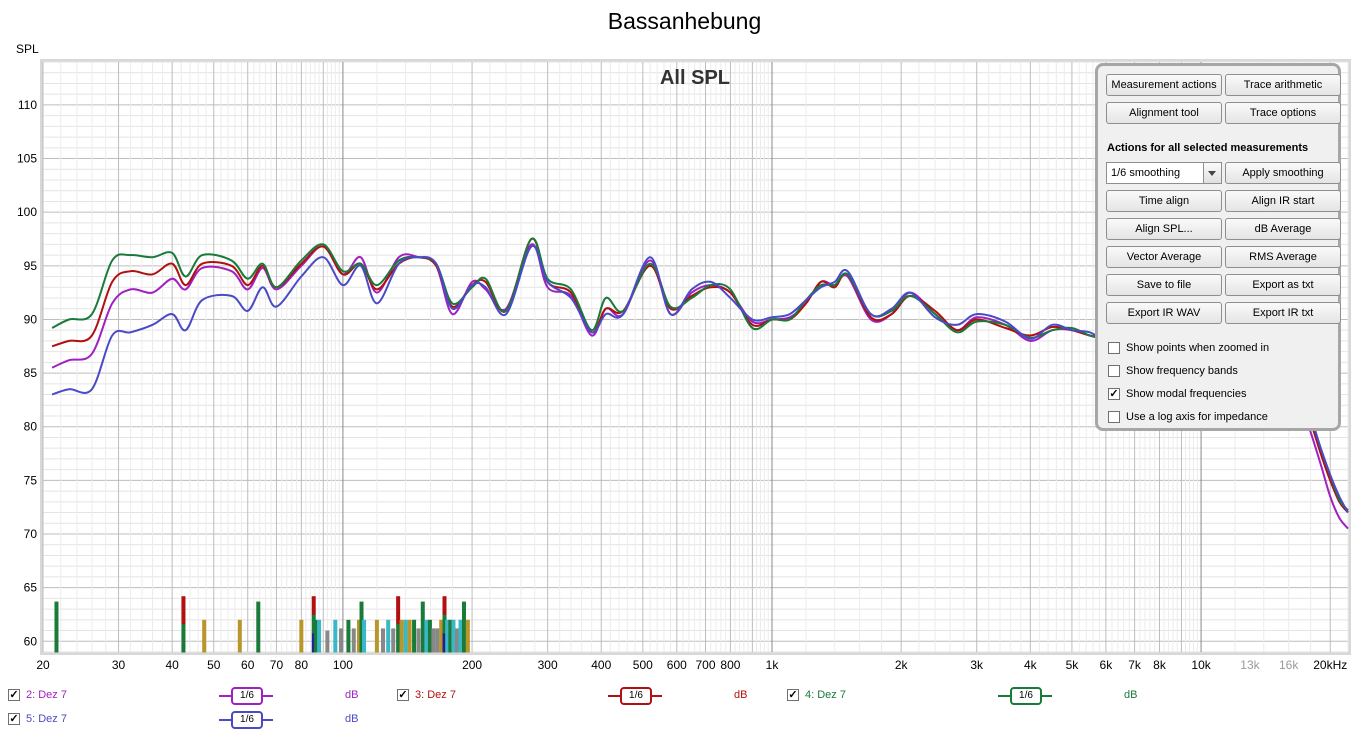  What do you see at coordinates (1283, 257) in the screenshot?
I see `rms-average-button: RMS Average` at bounding box center [1283, 257].